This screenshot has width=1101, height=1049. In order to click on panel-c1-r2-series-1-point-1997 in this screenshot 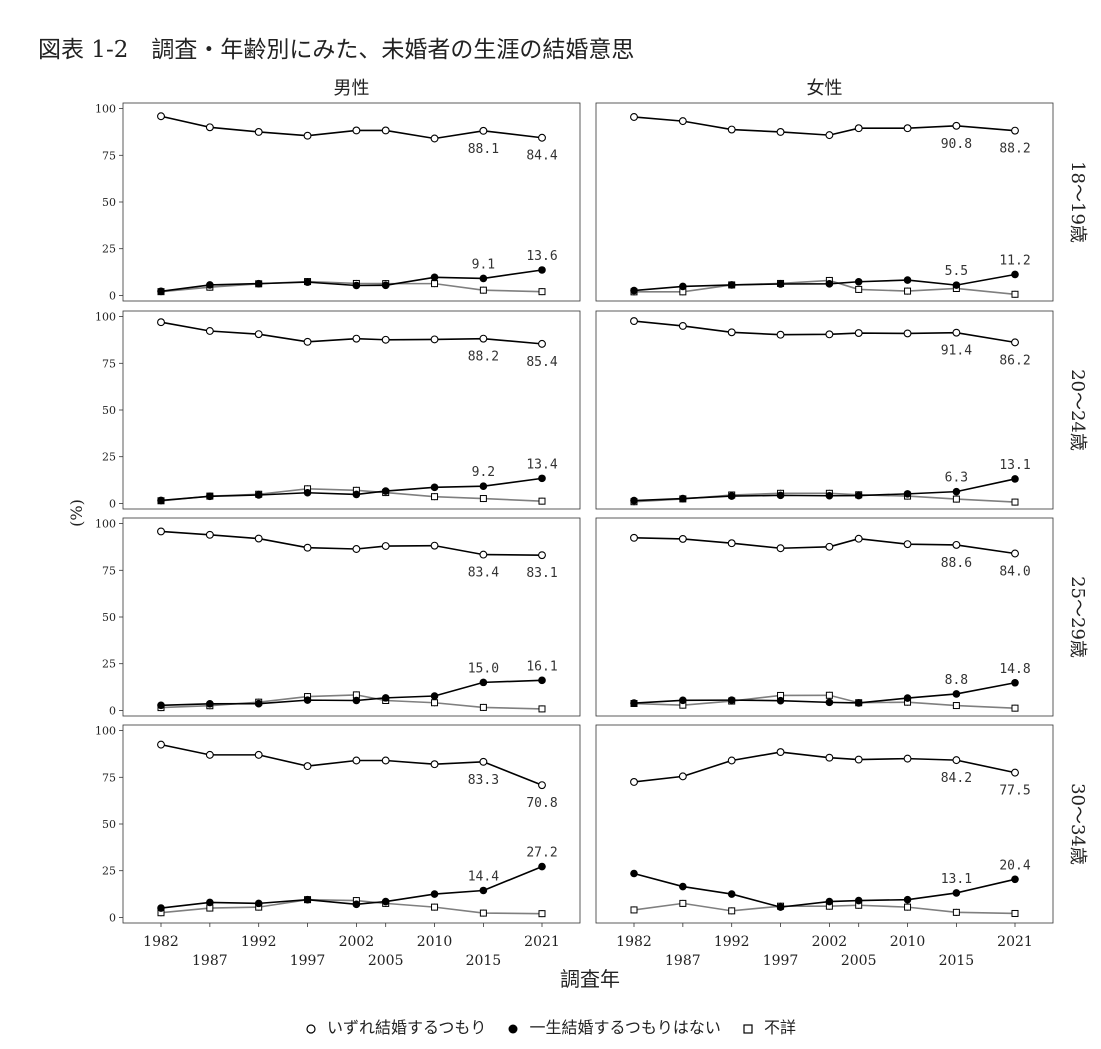, I will do `click(307, 341)`.